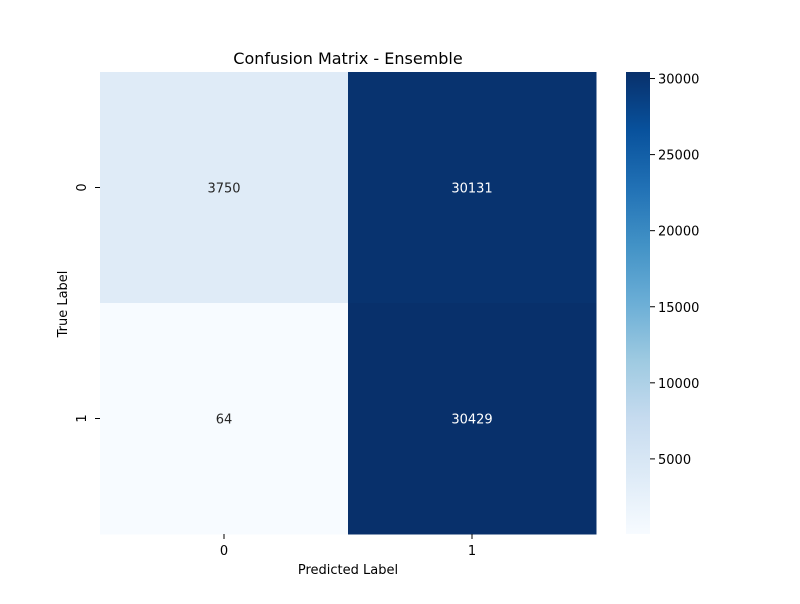 The height and width of the screenshot is (604, 800). I want to click on y-axis: 01, so click(87, 303).